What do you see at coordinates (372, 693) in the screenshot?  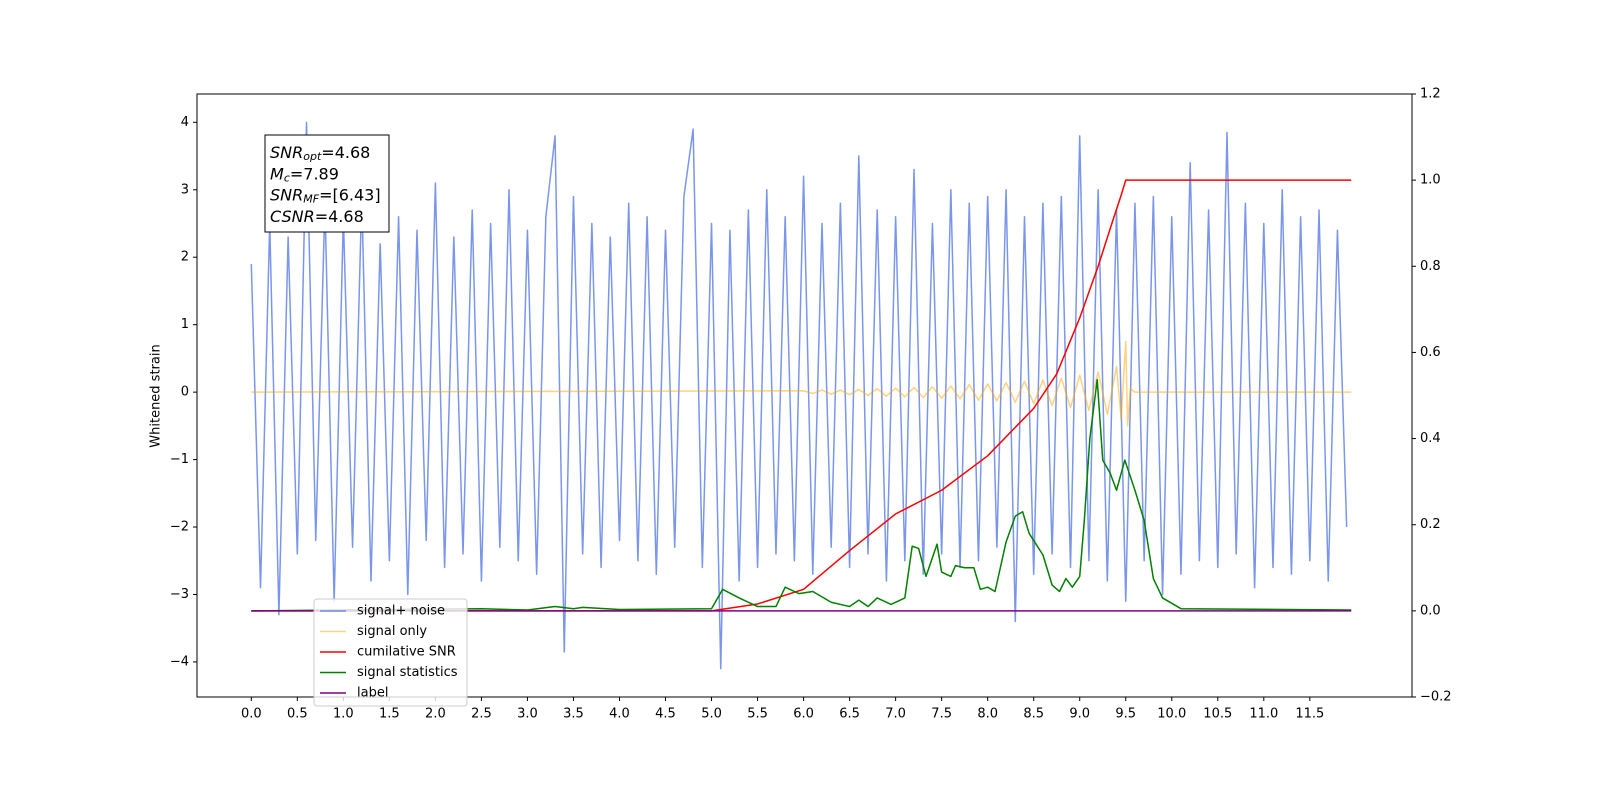 I see `legend-label: label` at bounding box center [372, 693].